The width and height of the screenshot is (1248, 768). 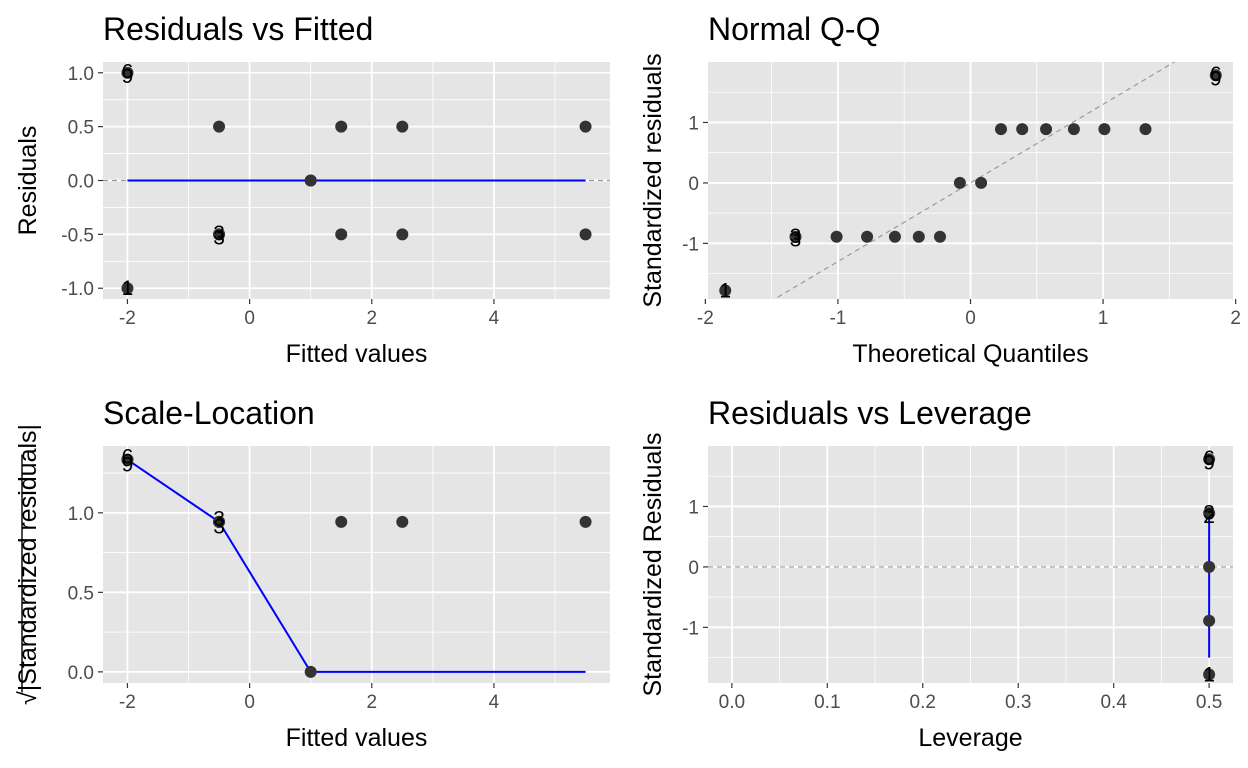 What do you see at coordinates (28, 695) in the screenshot?
I see `sqrt-symbol: √|` at bounding box center [28, 695].